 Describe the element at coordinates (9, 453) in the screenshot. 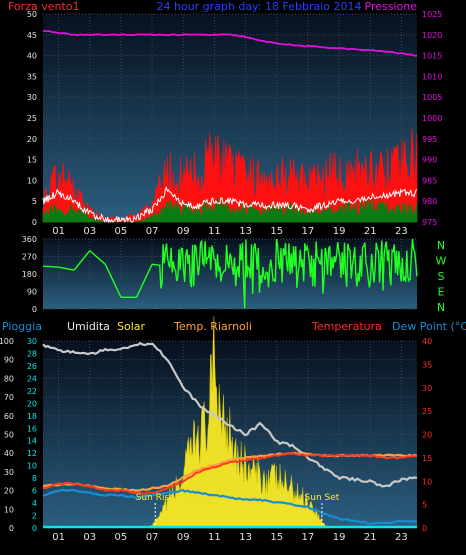

I see `humidity-y-tick-label: 40` at that location.